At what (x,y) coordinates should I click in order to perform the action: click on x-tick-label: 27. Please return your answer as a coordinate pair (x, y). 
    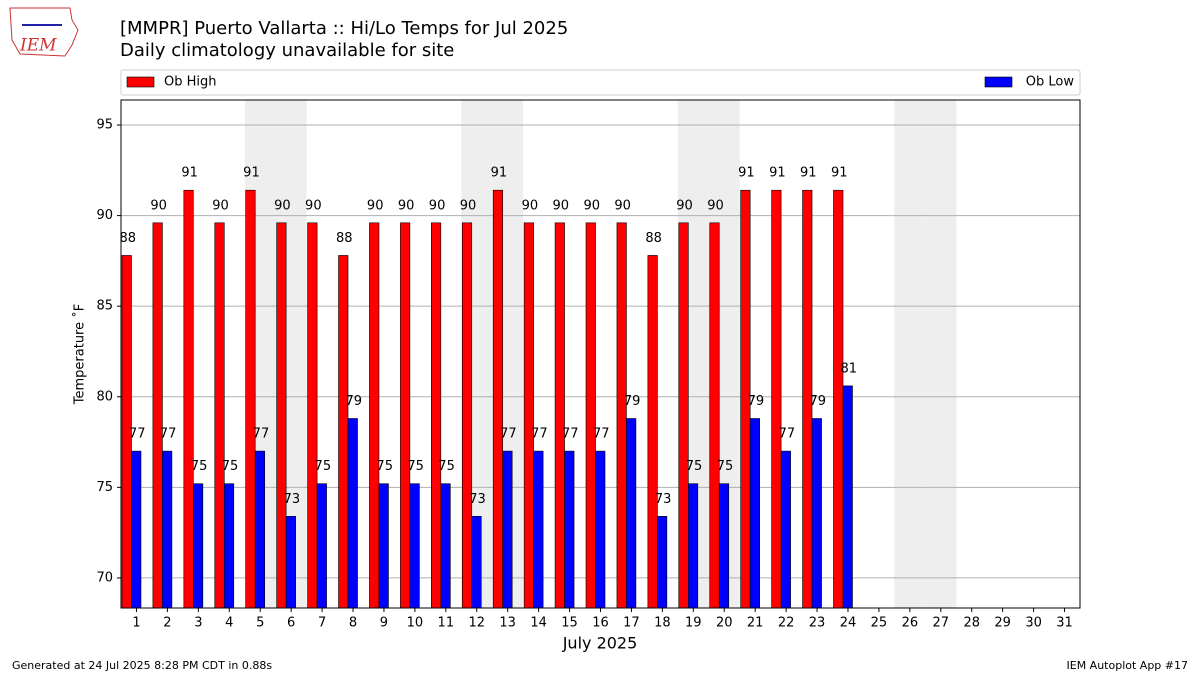
    Looking at the image, I should click on (941, 623).